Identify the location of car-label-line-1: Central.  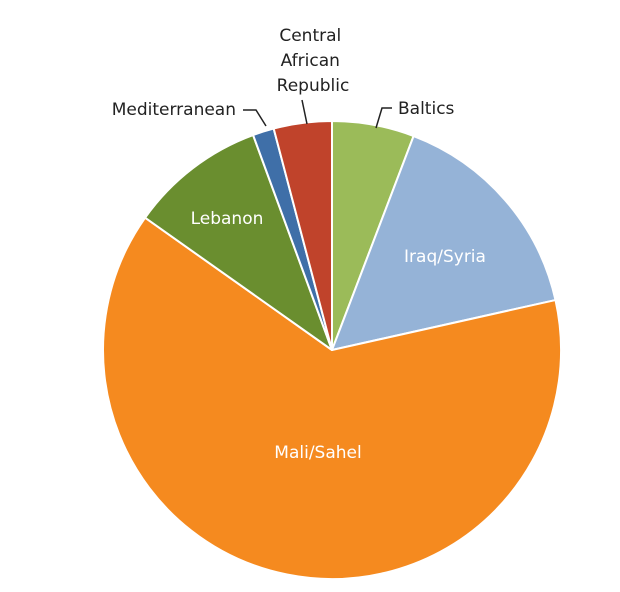
(310, 36).